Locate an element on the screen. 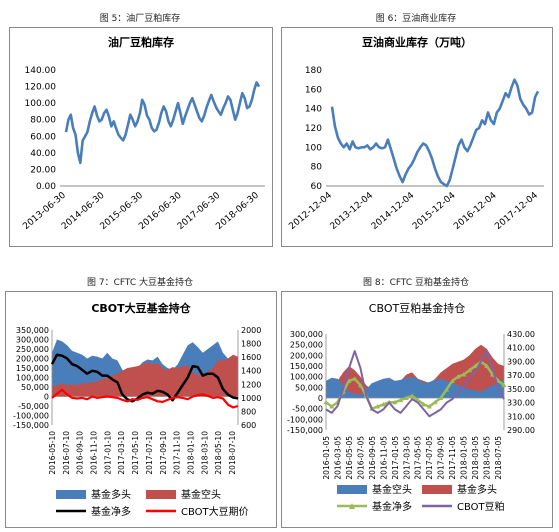  x-tick-label: 2018-07-05 is located at coordinates (498, 458).